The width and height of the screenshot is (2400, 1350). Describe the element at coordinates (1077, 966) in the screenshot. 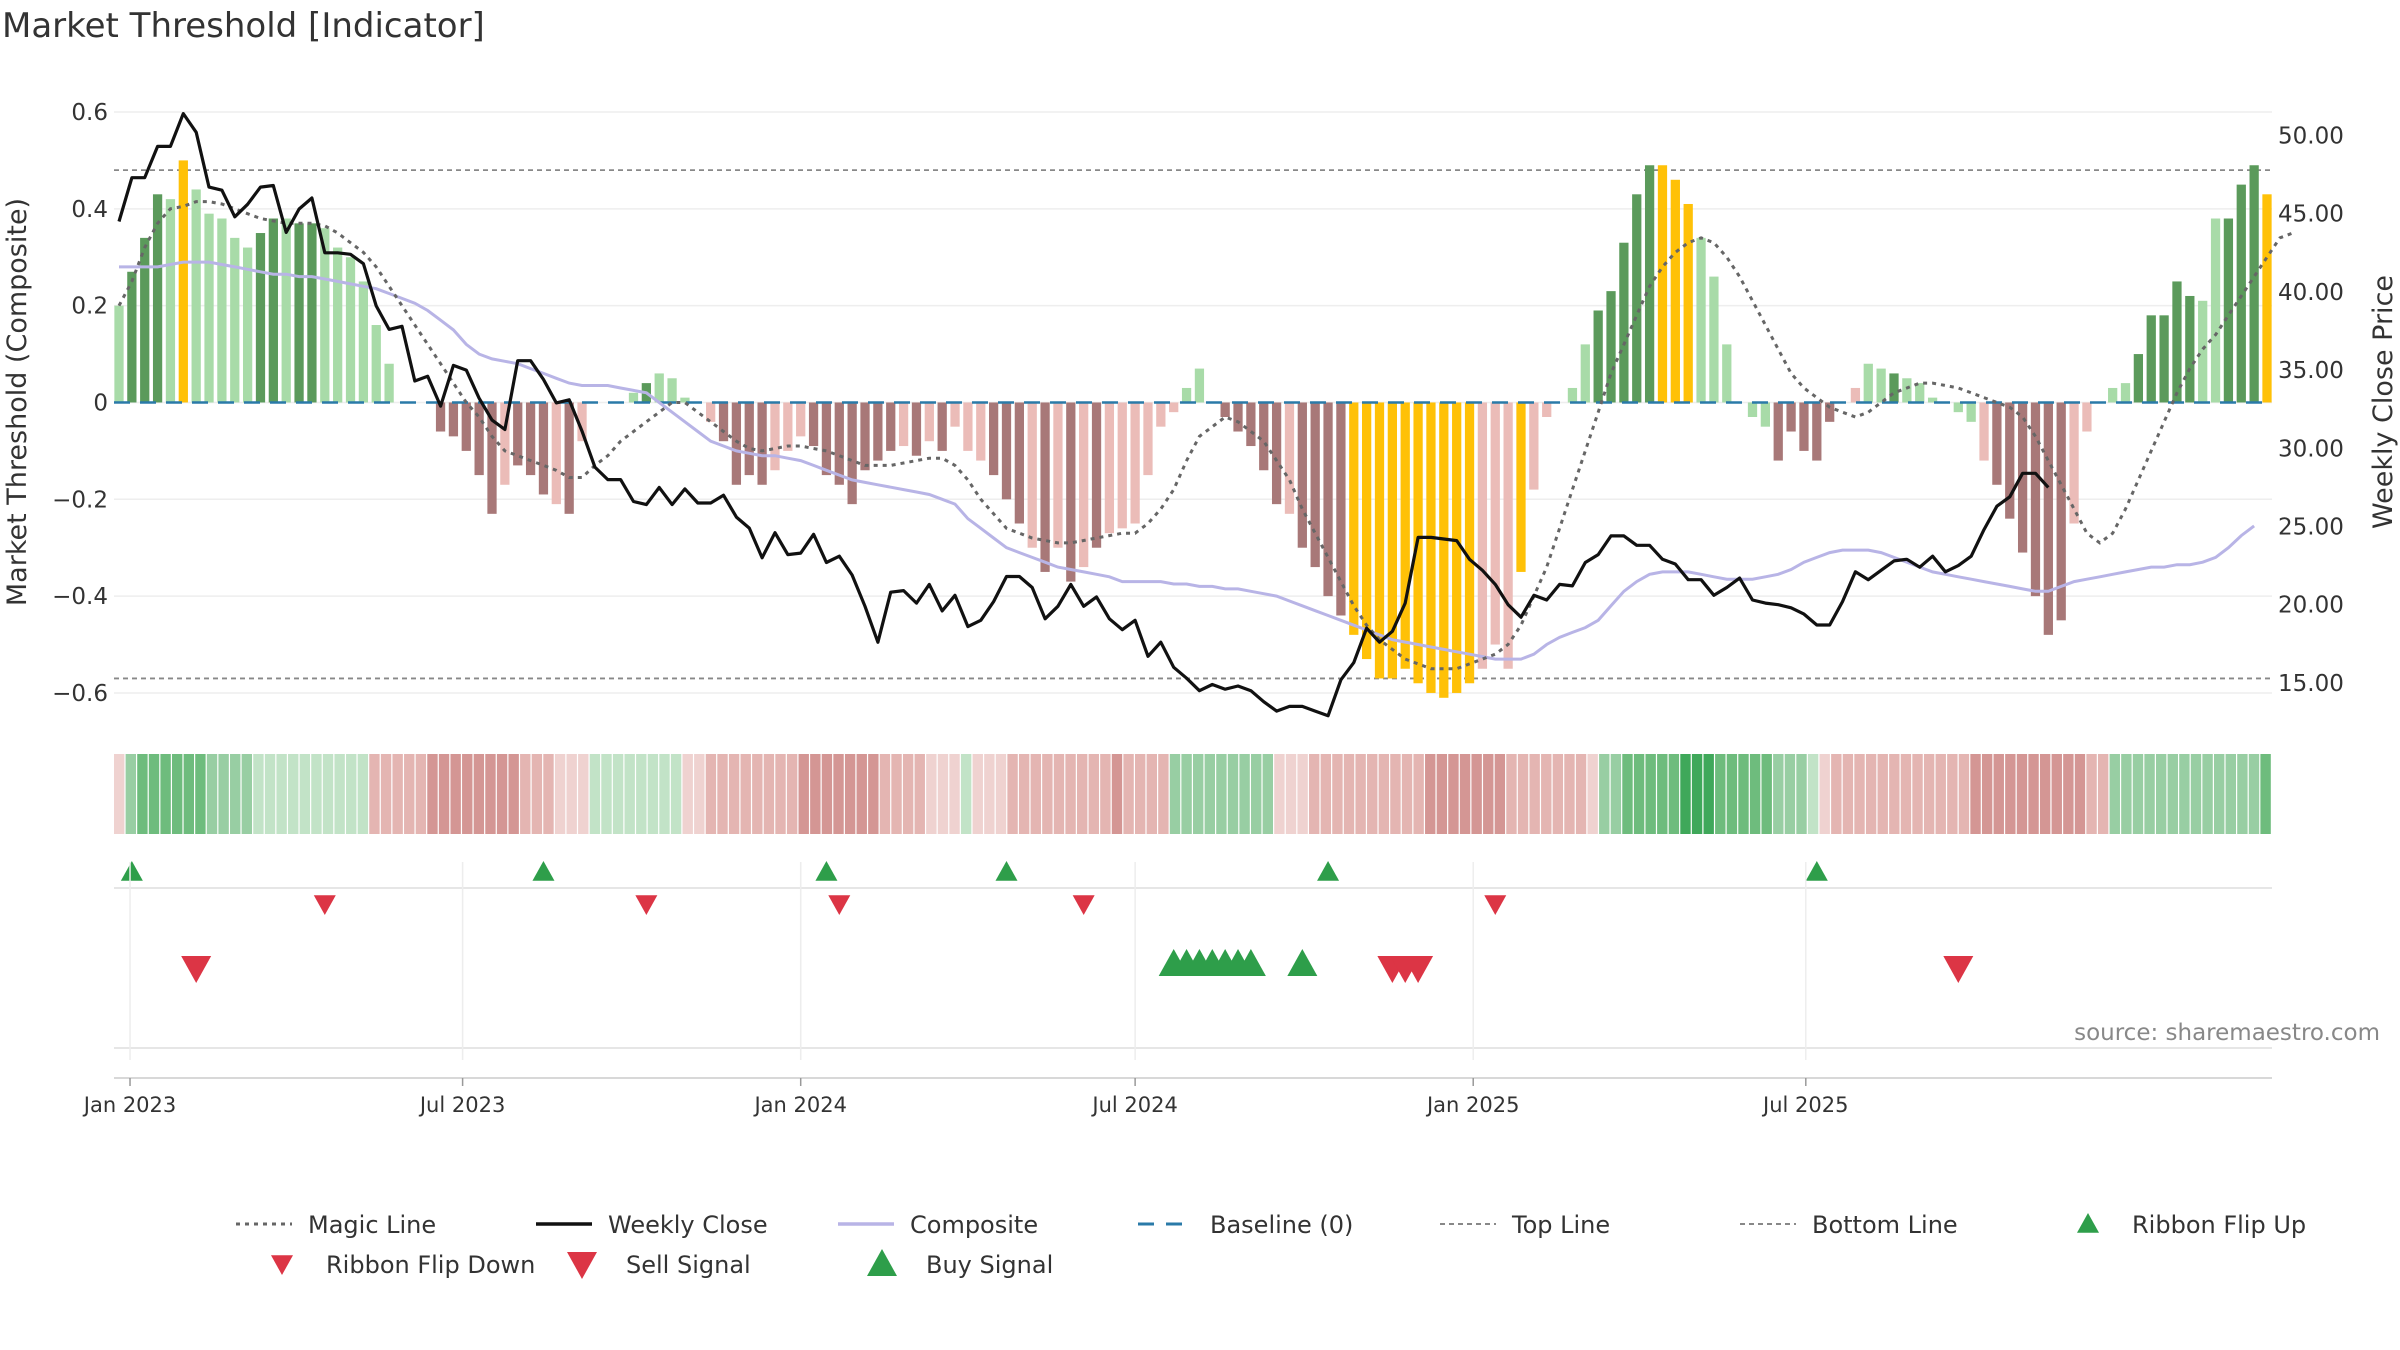

I see `signal-markers` at that location.